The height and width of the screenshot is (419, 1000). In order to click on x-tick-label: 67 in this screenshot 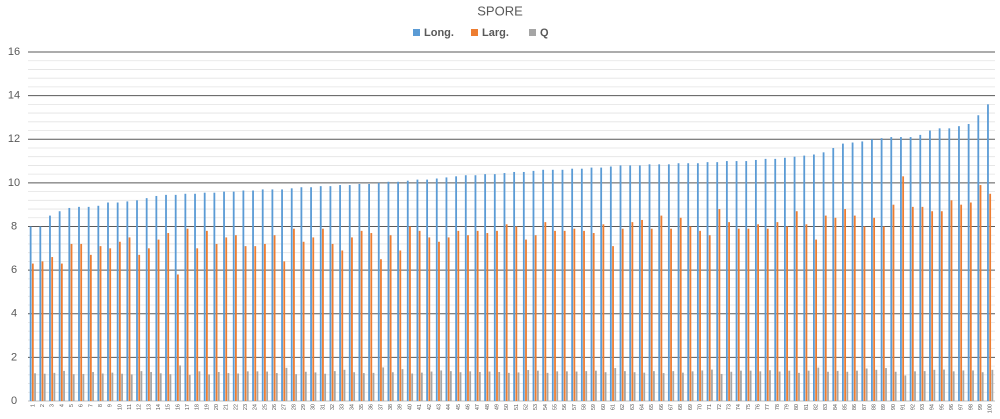, I will do `click(672, 407)`.